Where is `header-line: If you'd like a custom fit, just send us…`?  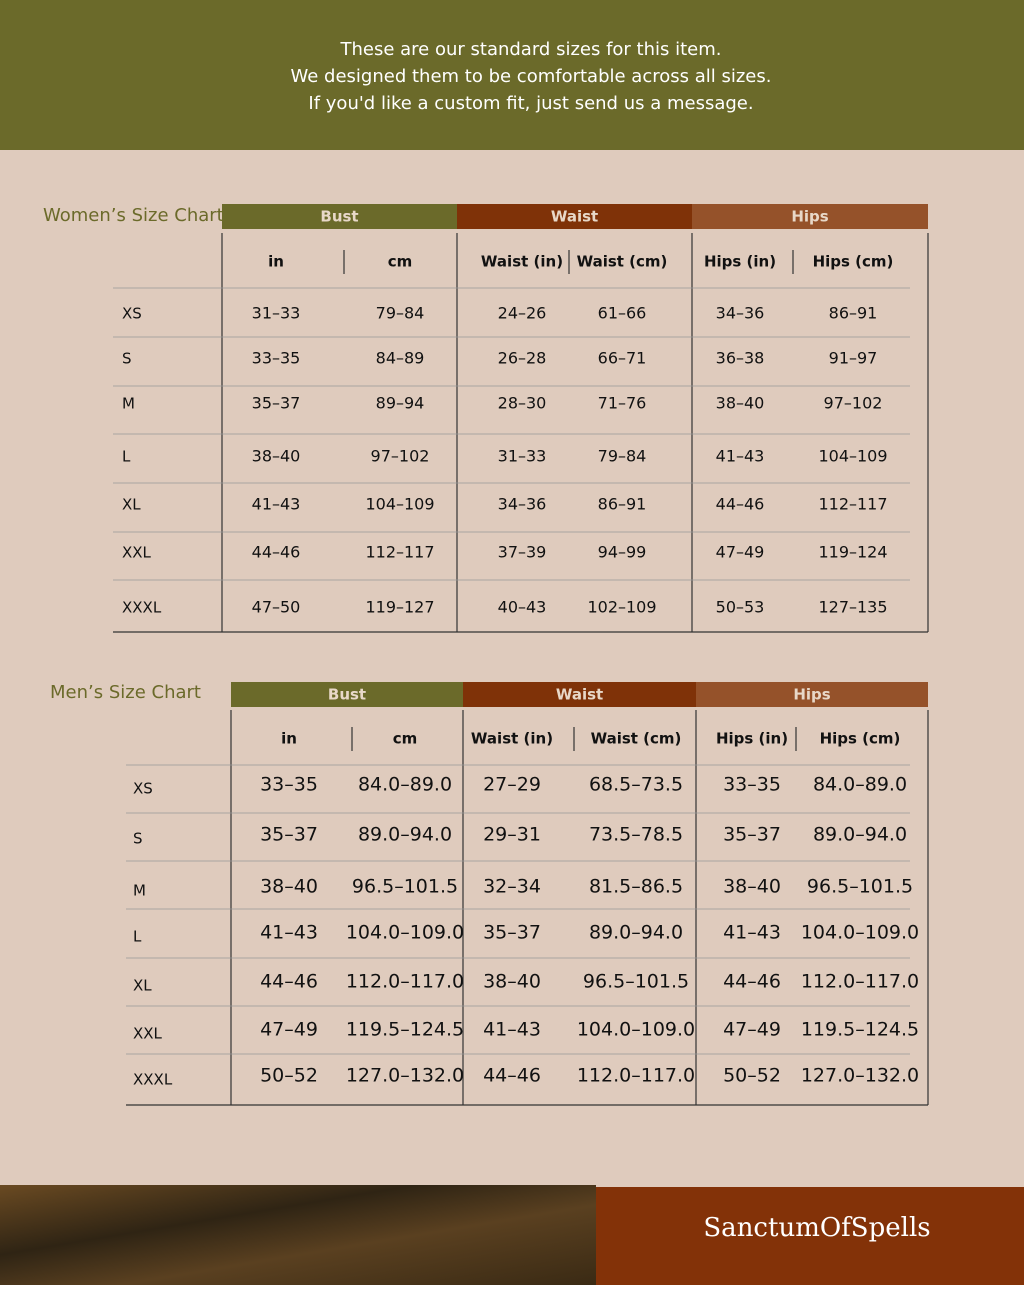 header-line: If you'd like a custom fit, just send us… is located at coordinates (530, 103).